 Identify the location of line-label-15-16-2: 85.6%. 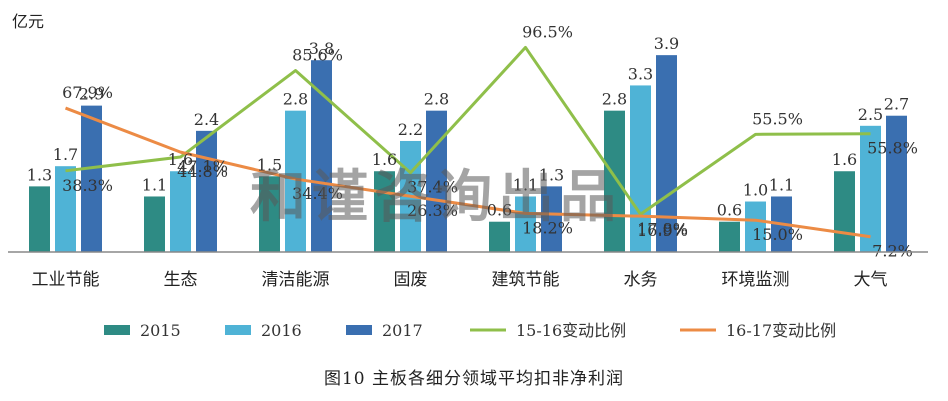
(317, 55).